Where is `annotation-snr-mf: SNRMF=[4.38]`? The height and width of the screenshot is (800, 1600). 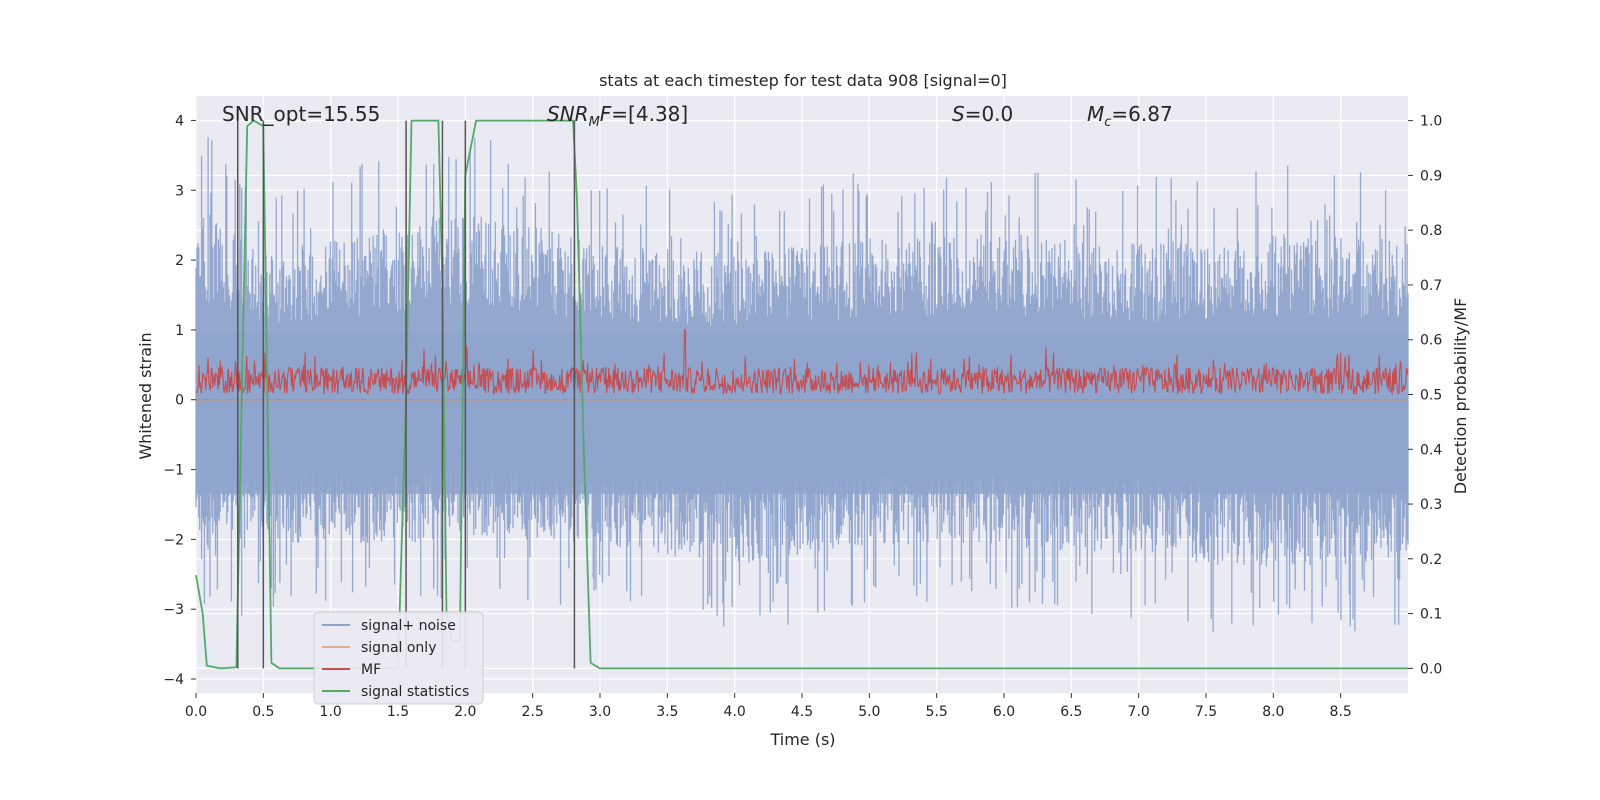 annotation-snr-mf: SNRMF=[4.38] is located at coordinates (617, 116).